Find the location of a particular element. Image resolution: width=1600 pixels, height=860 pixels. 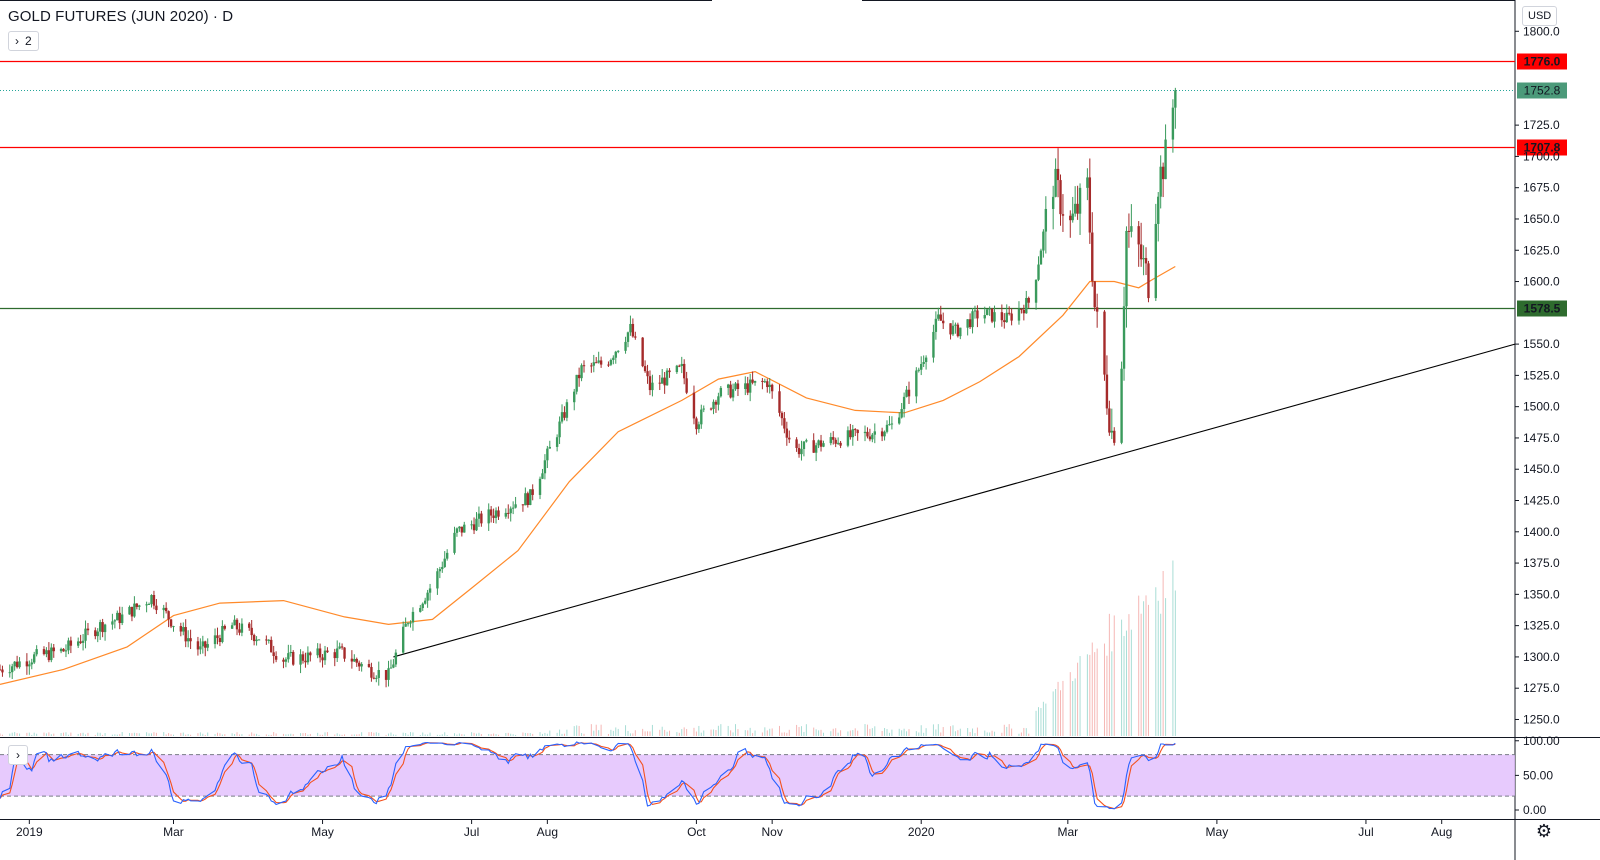

indicator-count: 2 is located at coordinates (28, 41).